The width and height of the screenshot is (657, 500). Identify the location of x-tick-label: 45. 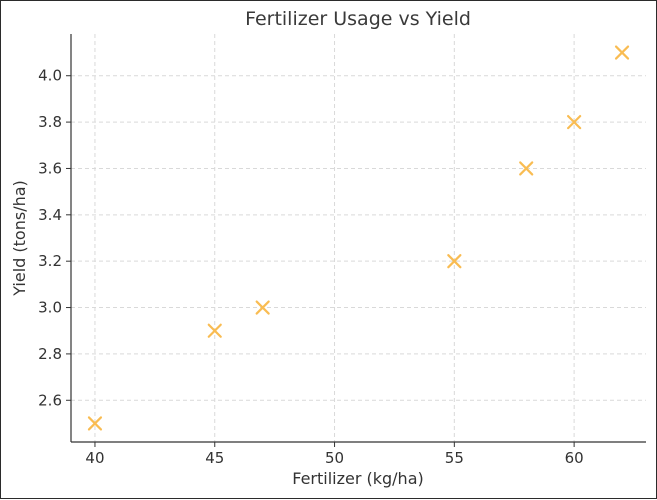
(214, 458).